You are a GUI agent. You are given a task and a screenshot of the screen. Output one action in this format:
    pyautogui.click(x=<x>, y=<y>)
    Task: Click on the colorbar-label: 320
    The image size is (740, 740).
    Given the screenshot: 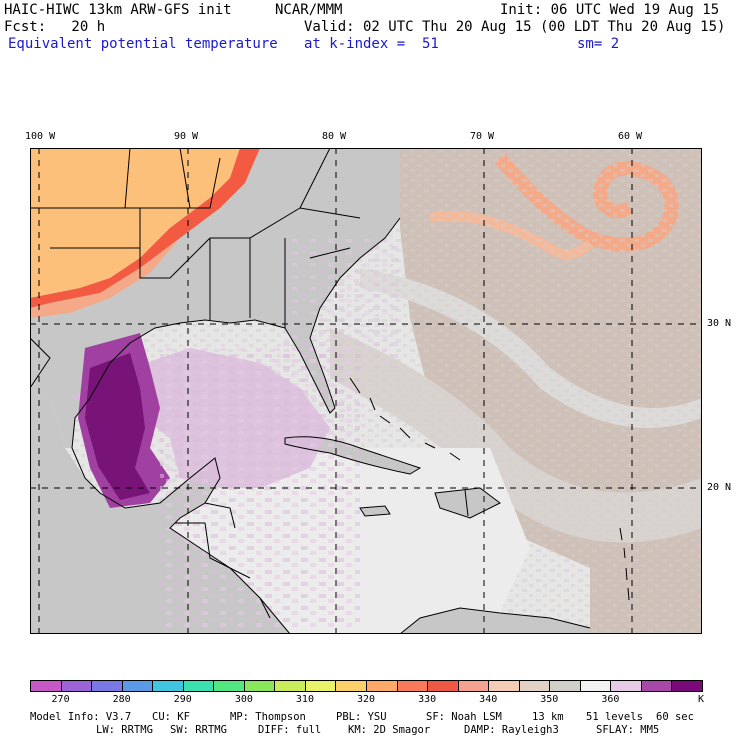 What is the action you would take?
    pyautogui.click(x=366, y=699)
    